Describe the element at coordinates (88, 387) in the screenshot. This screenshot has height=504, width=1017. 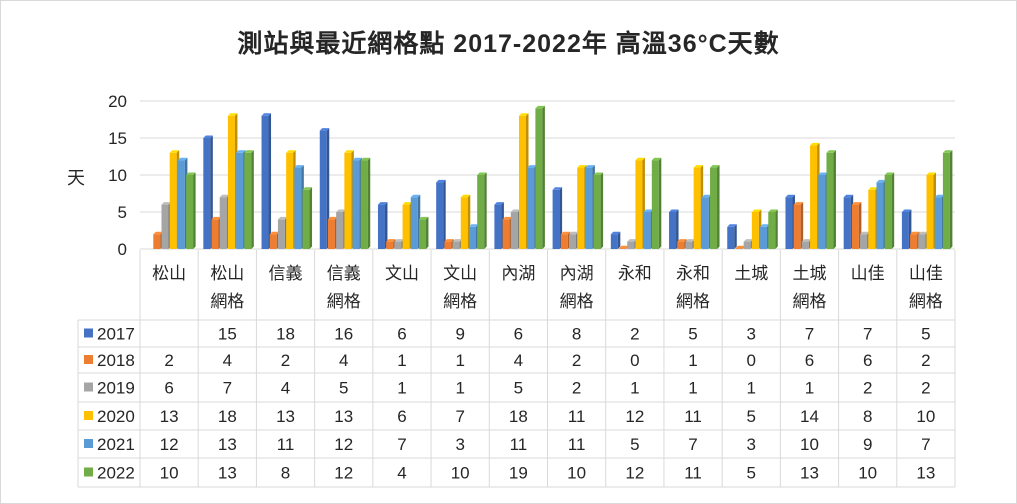
I see `legend-key-2019` at that location.